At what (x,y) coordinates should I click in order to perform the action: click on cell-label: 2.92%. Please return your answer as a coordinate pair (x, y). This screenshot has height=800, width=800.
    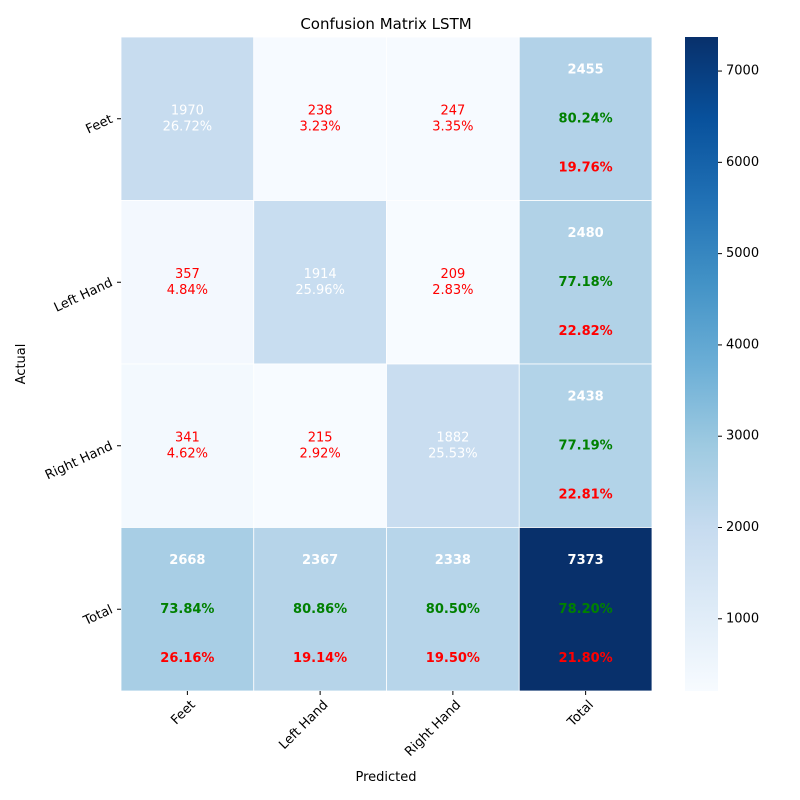
    Looking at the image, I should click on (319, 453).